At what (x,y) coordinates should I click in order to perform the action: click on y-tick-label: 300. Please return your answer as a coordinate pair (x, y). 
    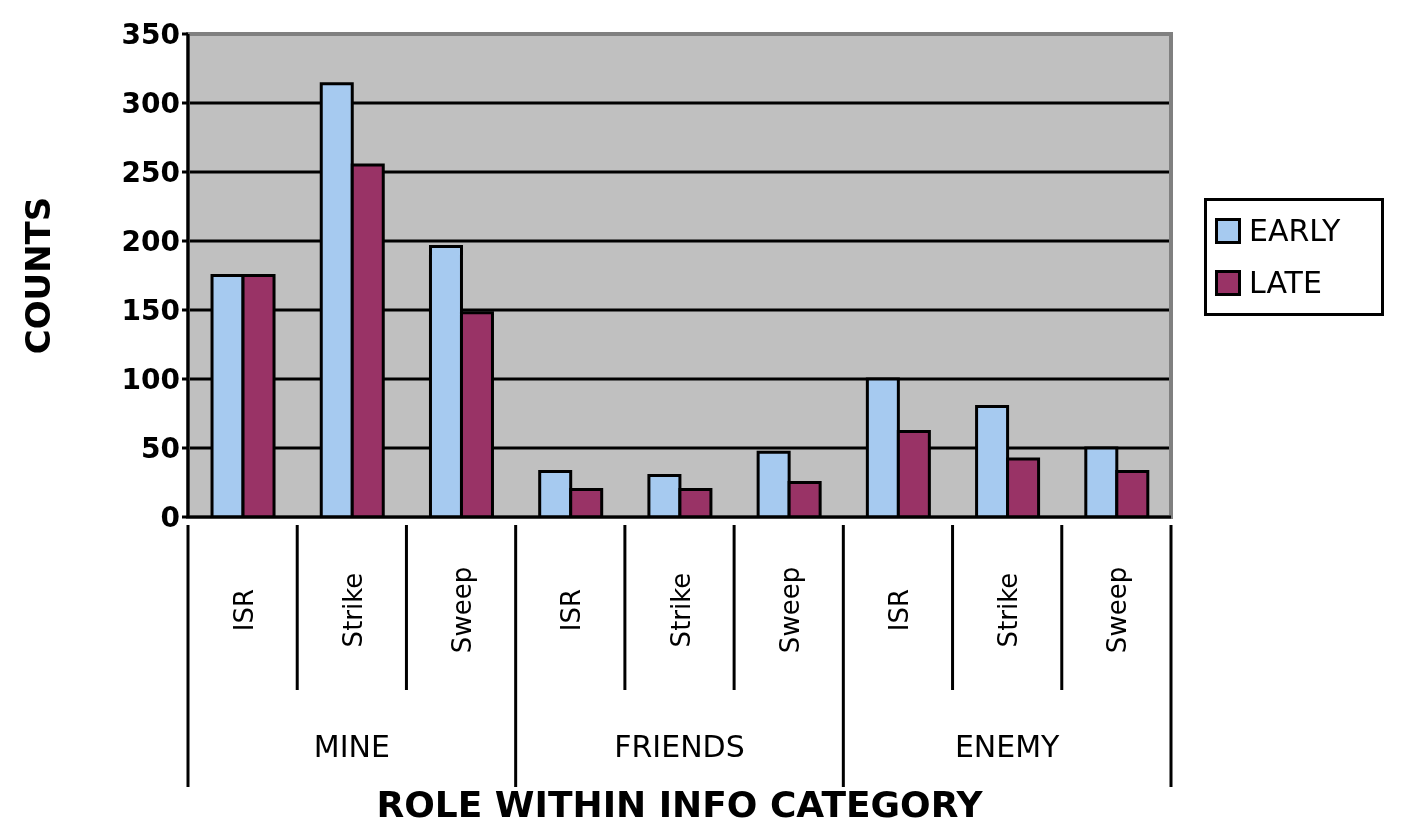
    Looking at the image, I should click on (150, 103).